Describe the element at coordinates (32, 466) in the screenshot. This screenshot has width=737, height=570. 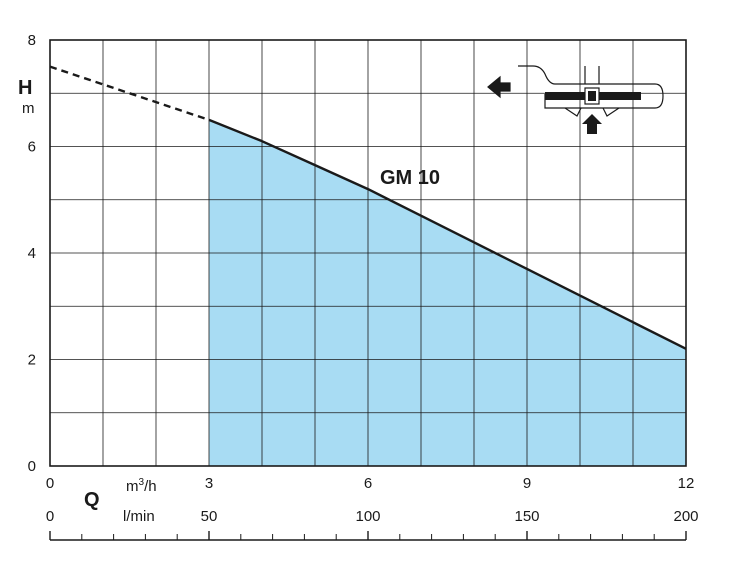
I see `y-tick-label: 0` at that location.